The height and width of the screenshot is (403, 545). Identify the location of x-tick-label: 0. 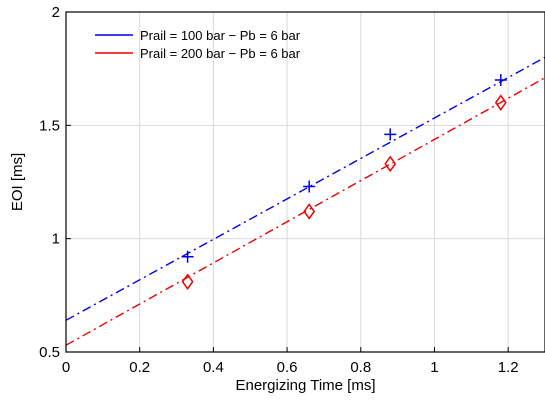
(66, 367).